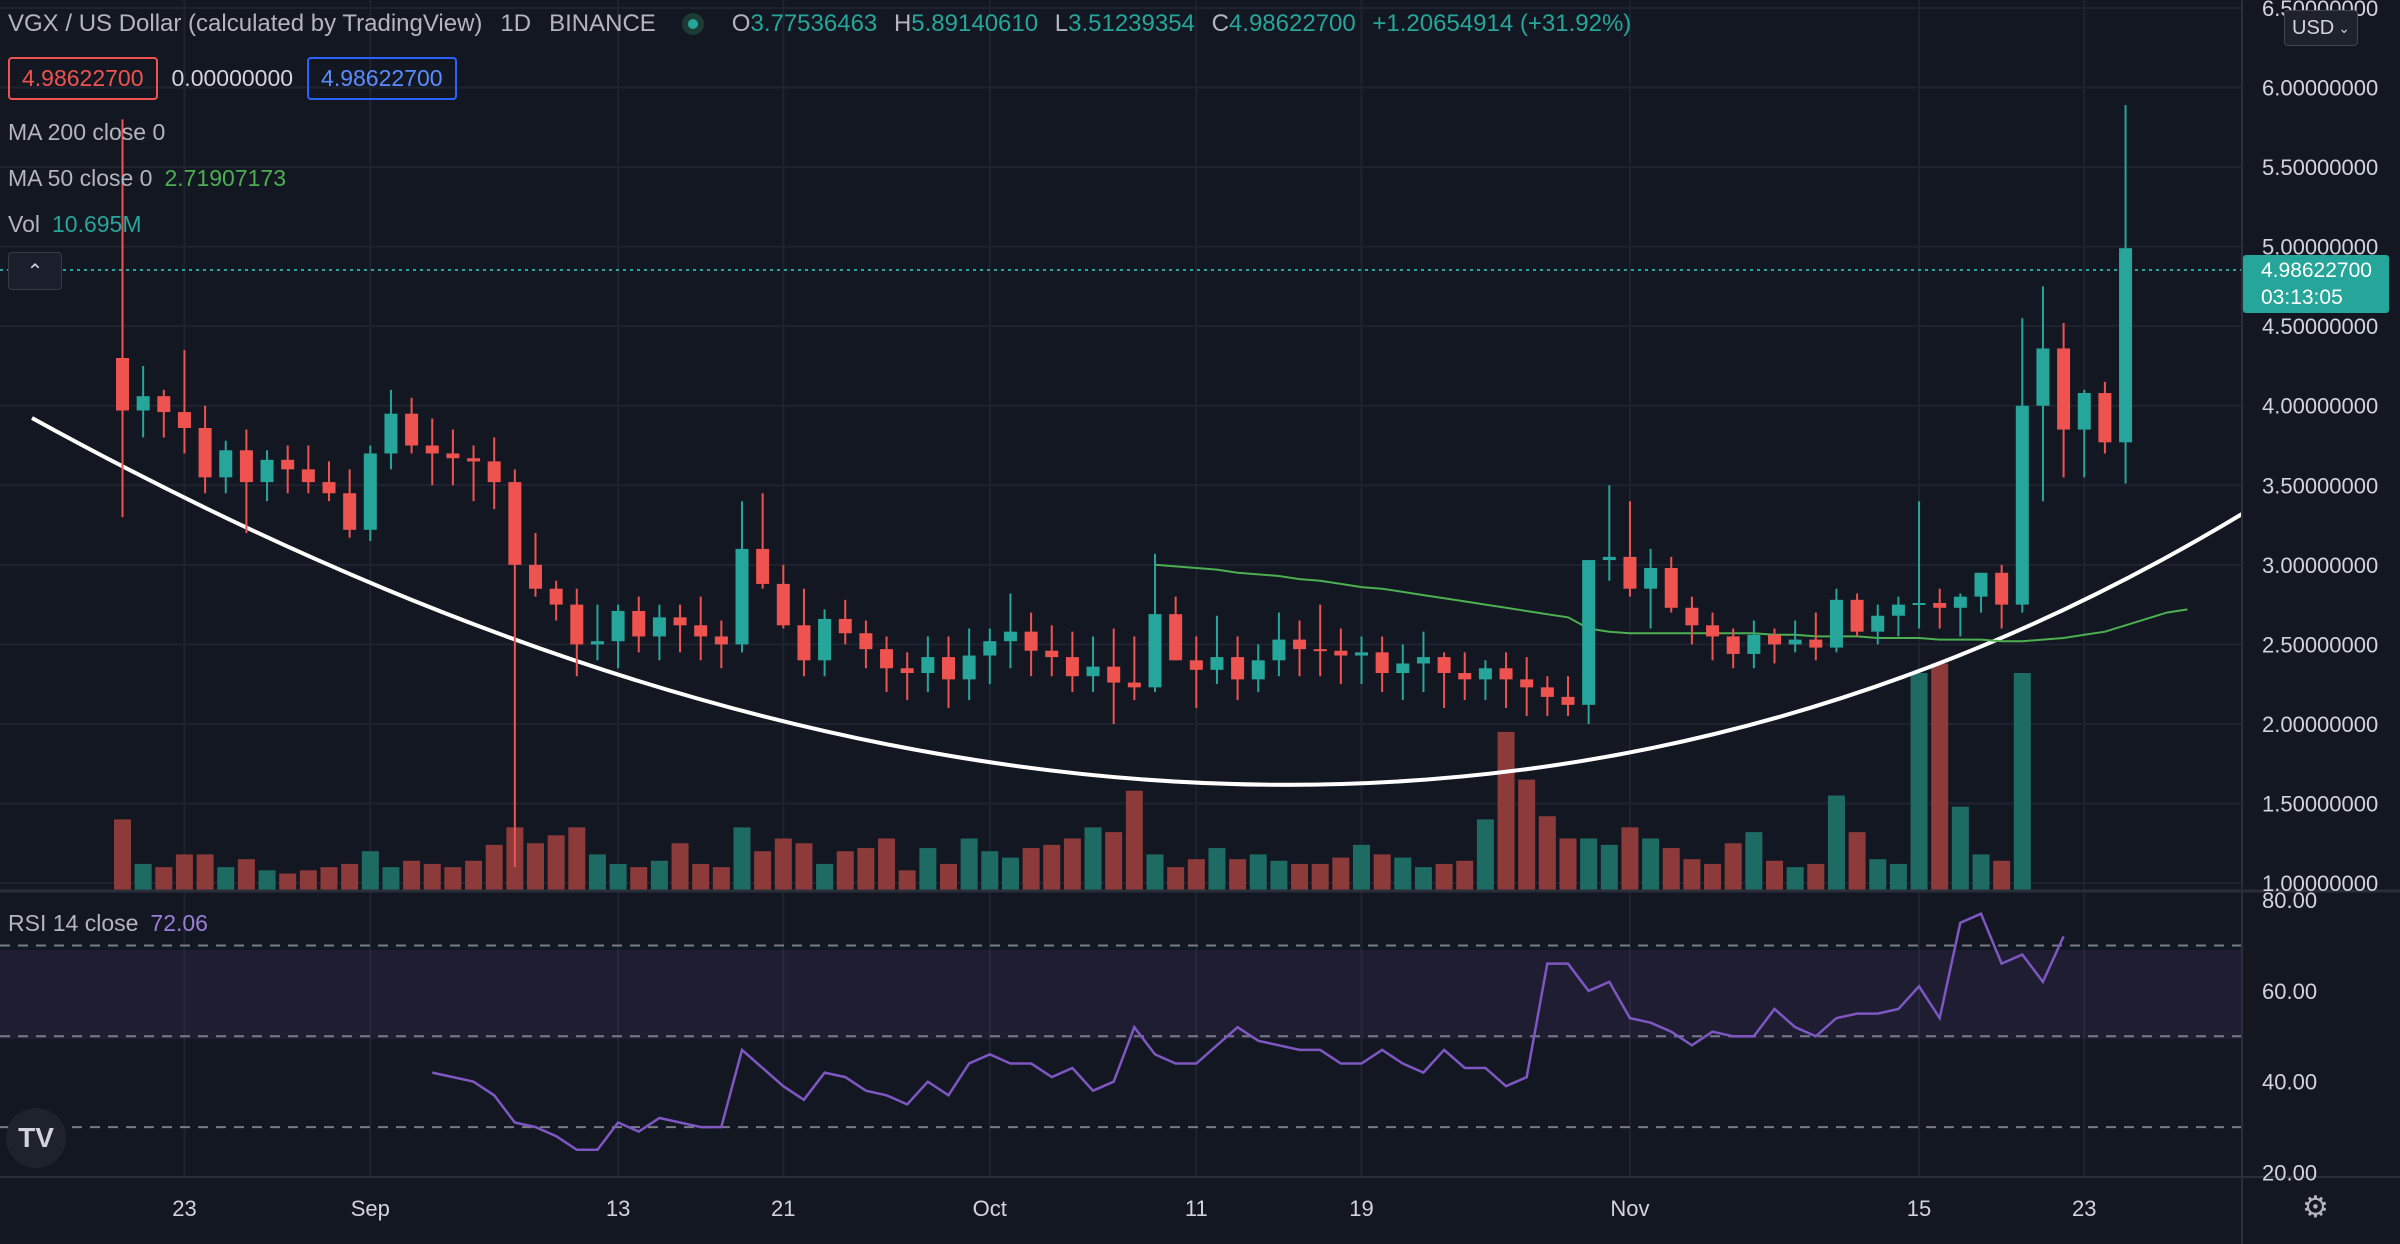 This screenshot has height=1244, width=2400. I want to click on currency-dropdown: USD ⌄, so click(2321, 28).